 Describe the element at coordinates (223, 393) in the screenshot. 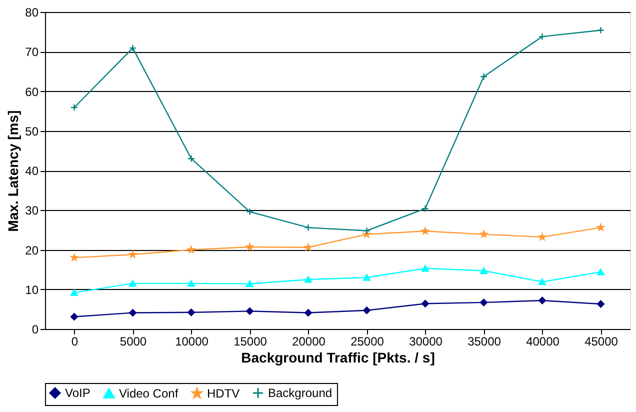

I see `legend-label: HDTV` at that location.